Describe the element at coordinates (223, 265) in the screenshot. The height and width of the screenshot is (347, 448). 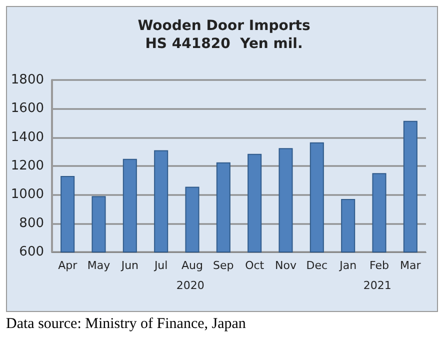
I see `x-tick-label: Sep` at that location.